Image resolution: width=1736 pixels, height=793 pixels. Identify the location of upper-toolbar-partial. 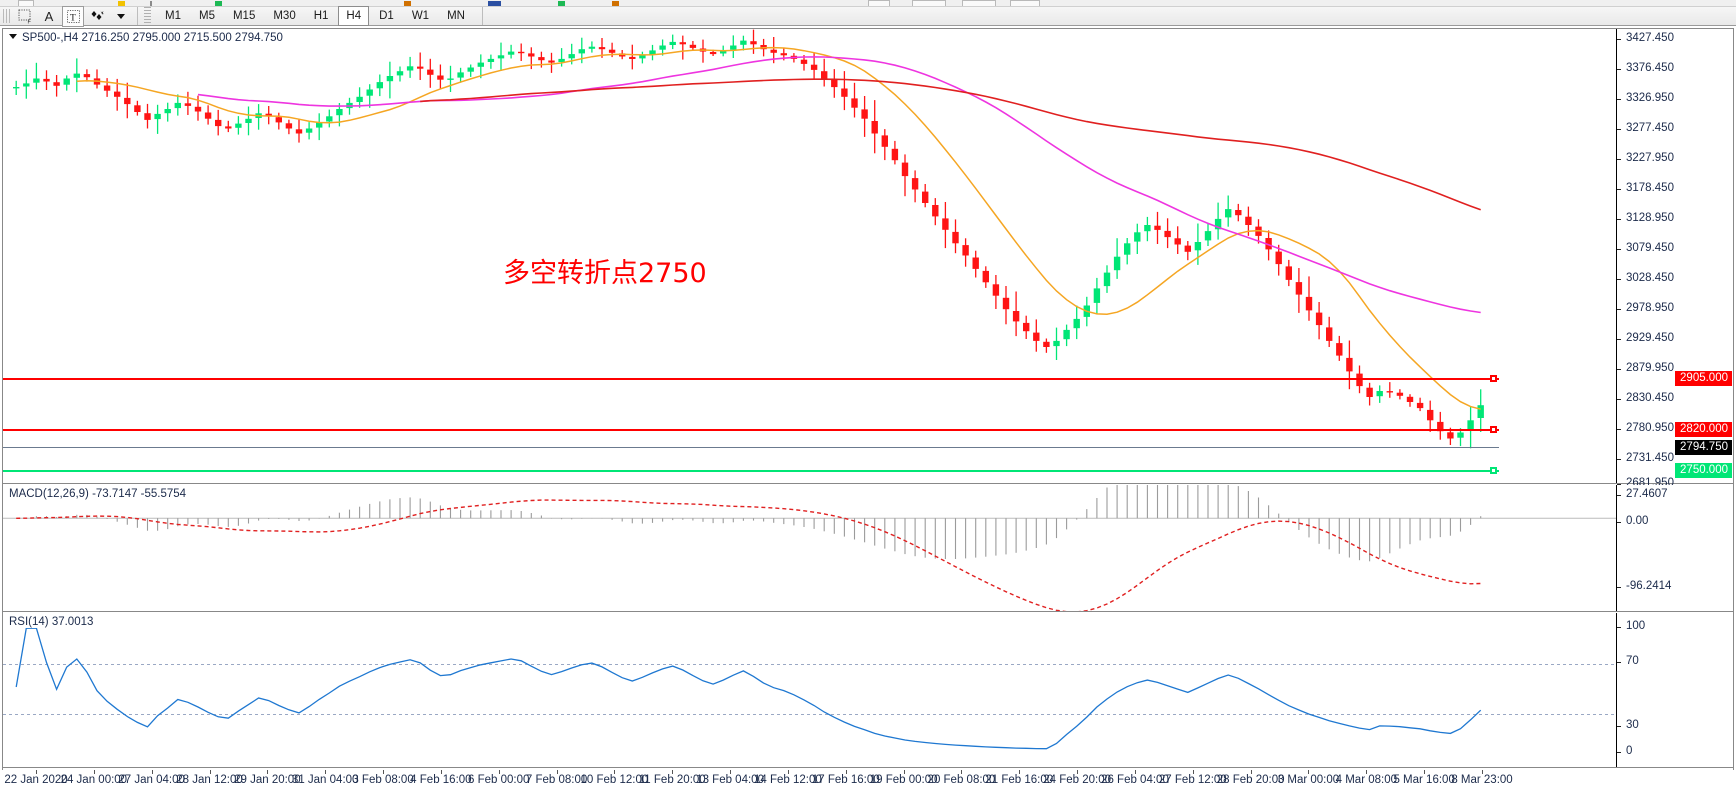
(868, 3).